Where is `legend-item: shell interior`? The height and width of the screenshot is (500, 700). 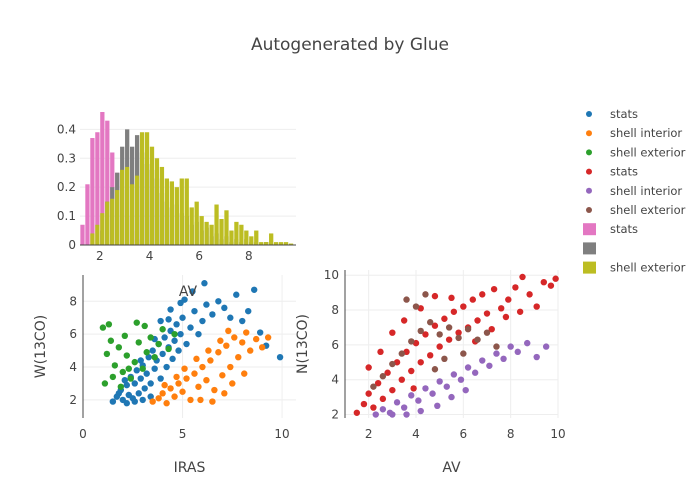
legend-item: shell interior is located at coordinates (634, 191).